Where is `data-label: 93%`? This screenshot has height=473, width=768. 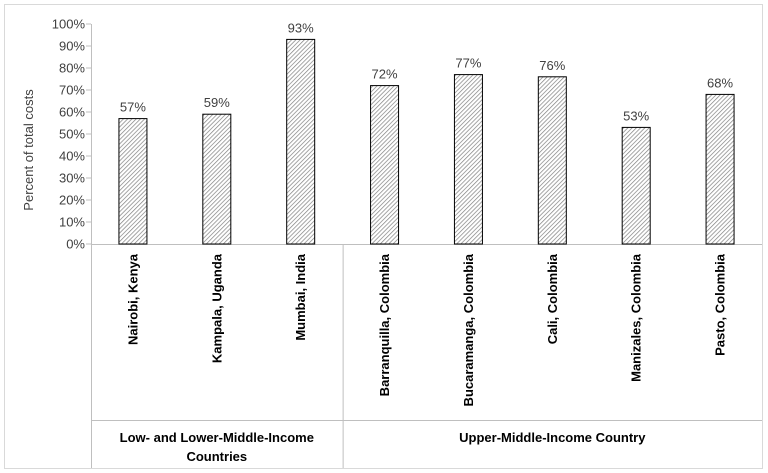 data-label: 93% is located at coordinates (301, 27).